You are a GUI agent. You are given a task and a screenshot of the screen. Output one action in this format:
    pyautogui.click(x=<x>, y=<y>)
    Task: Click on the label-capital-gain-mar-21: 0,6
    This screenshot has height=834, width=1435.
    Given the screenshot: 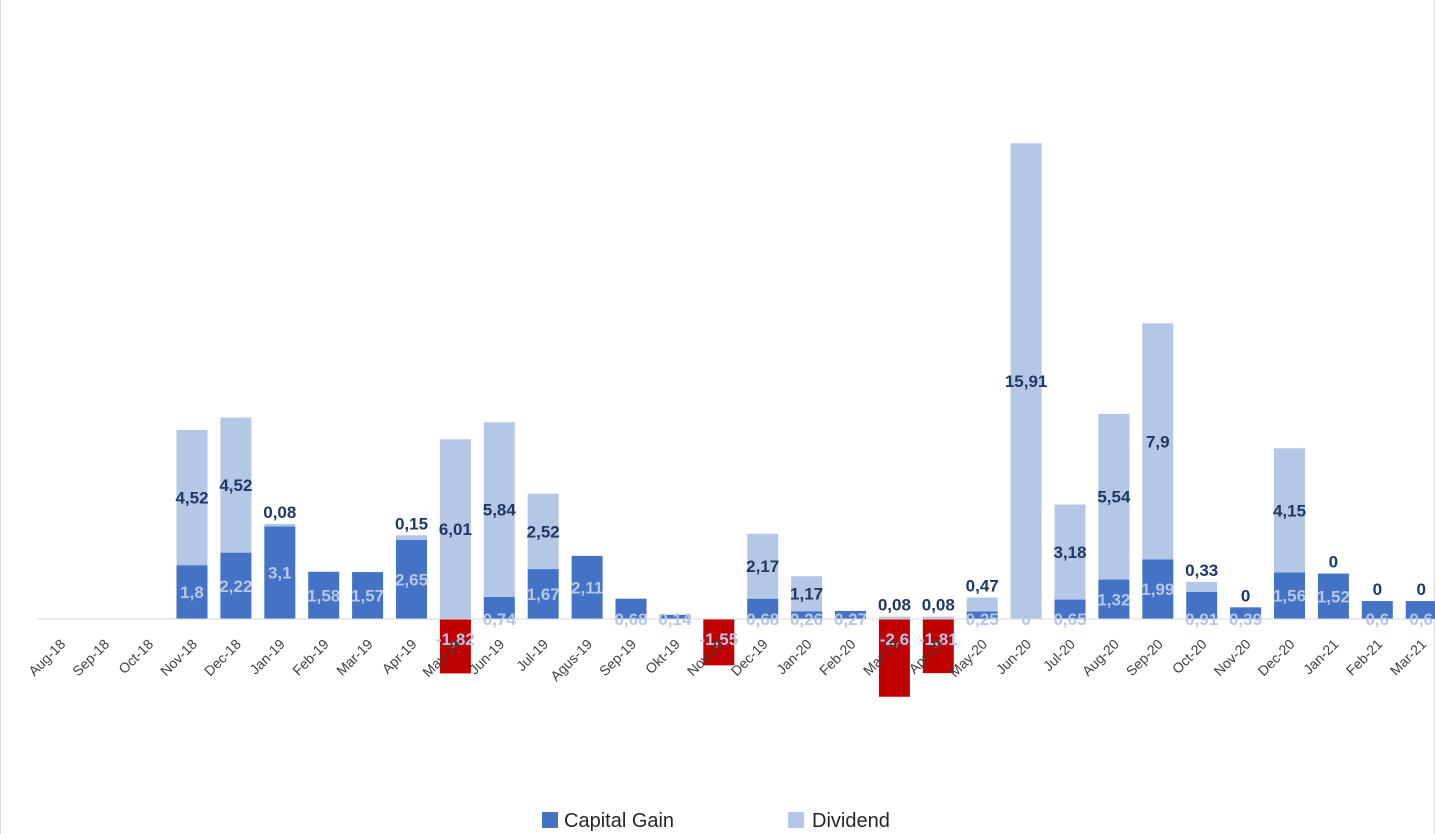 What is the action you would take?
    pyautogui.click(x=1421, y=619)
    